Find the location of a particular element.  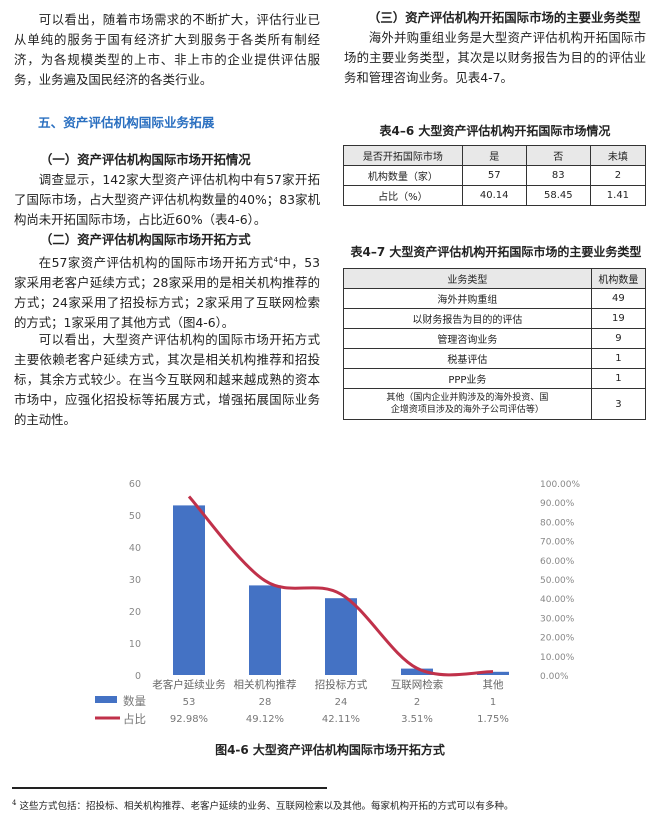

y-right-tick-label: 70.00% is located at coordinates (557, 543).